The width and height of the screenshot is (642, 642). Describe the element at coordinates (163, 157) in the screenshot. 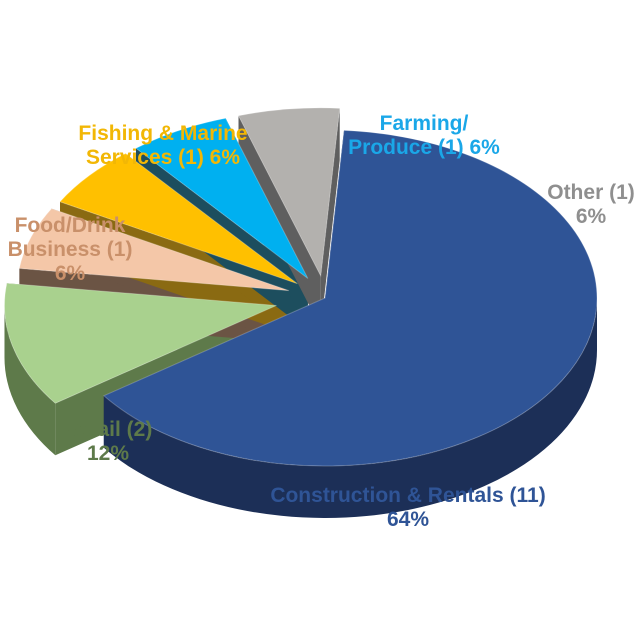

I see `slice-fishing-marine-services-label-line: Services (1) 6%` at that location.